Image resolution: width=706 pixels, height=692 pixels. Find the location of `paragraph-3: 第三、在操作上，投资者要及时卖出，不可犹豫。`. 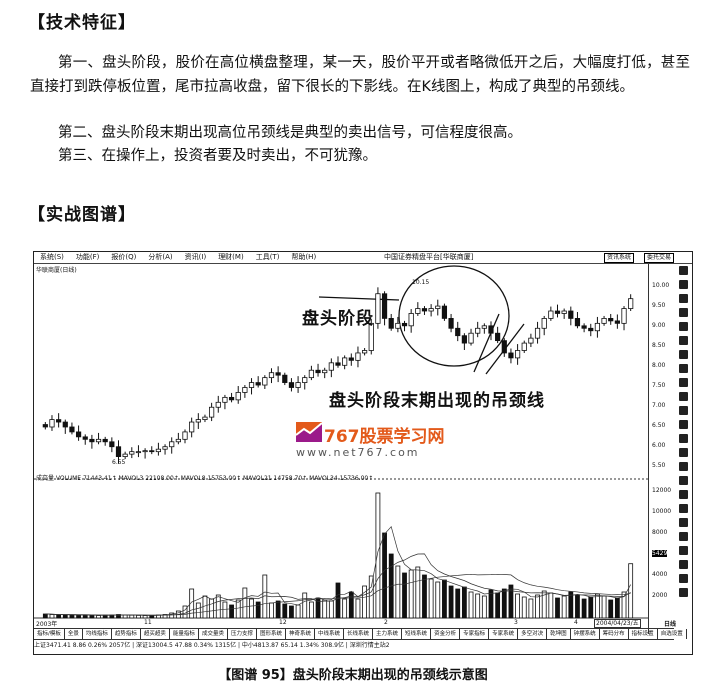

paragraph-3: 第三、在操作上，投资者要及时卖出，不可犹豫。 is located at coordinates (217, 156).